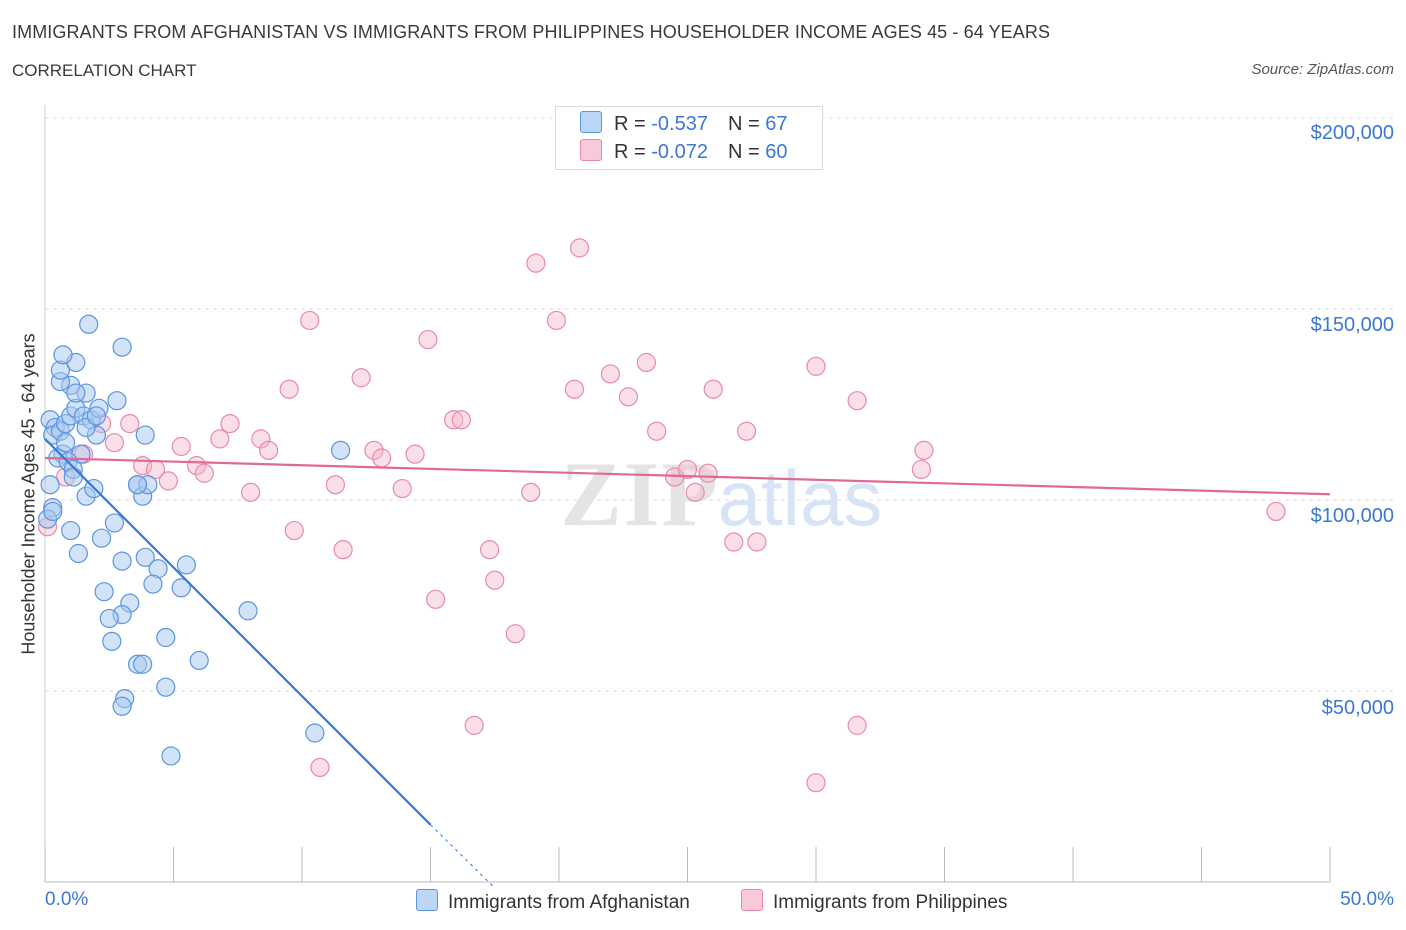 The height and width of the screenshot is (930, 1406). What do you see at coordinates (28, 494) in the screenshot?
I see `y-axis-label: Householder Income Ages 45 - 64 years` at bounding box center [28, 494].